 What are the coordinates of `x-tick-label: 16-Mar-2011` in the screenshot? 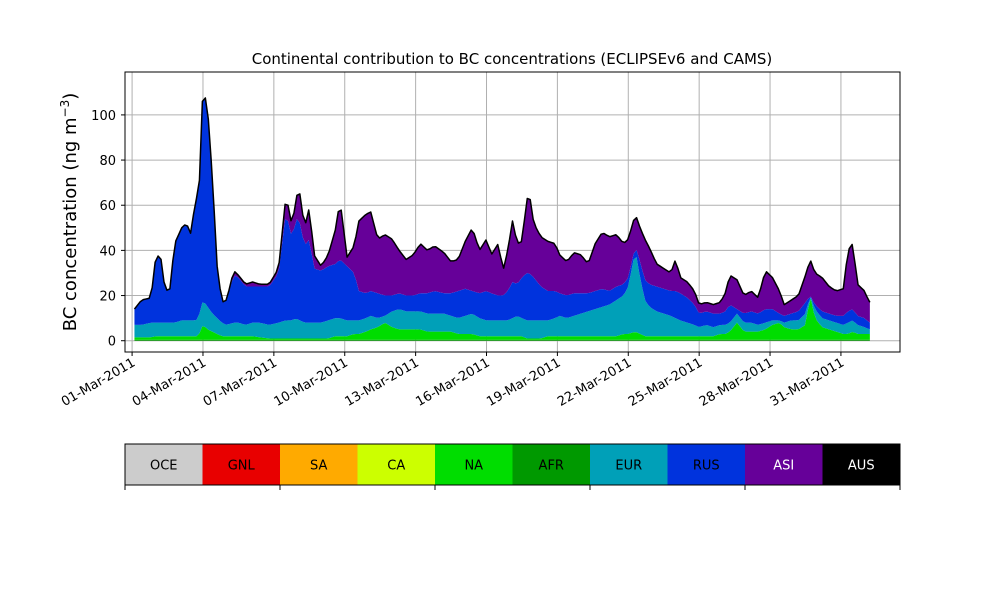 It's located at (452, 382).